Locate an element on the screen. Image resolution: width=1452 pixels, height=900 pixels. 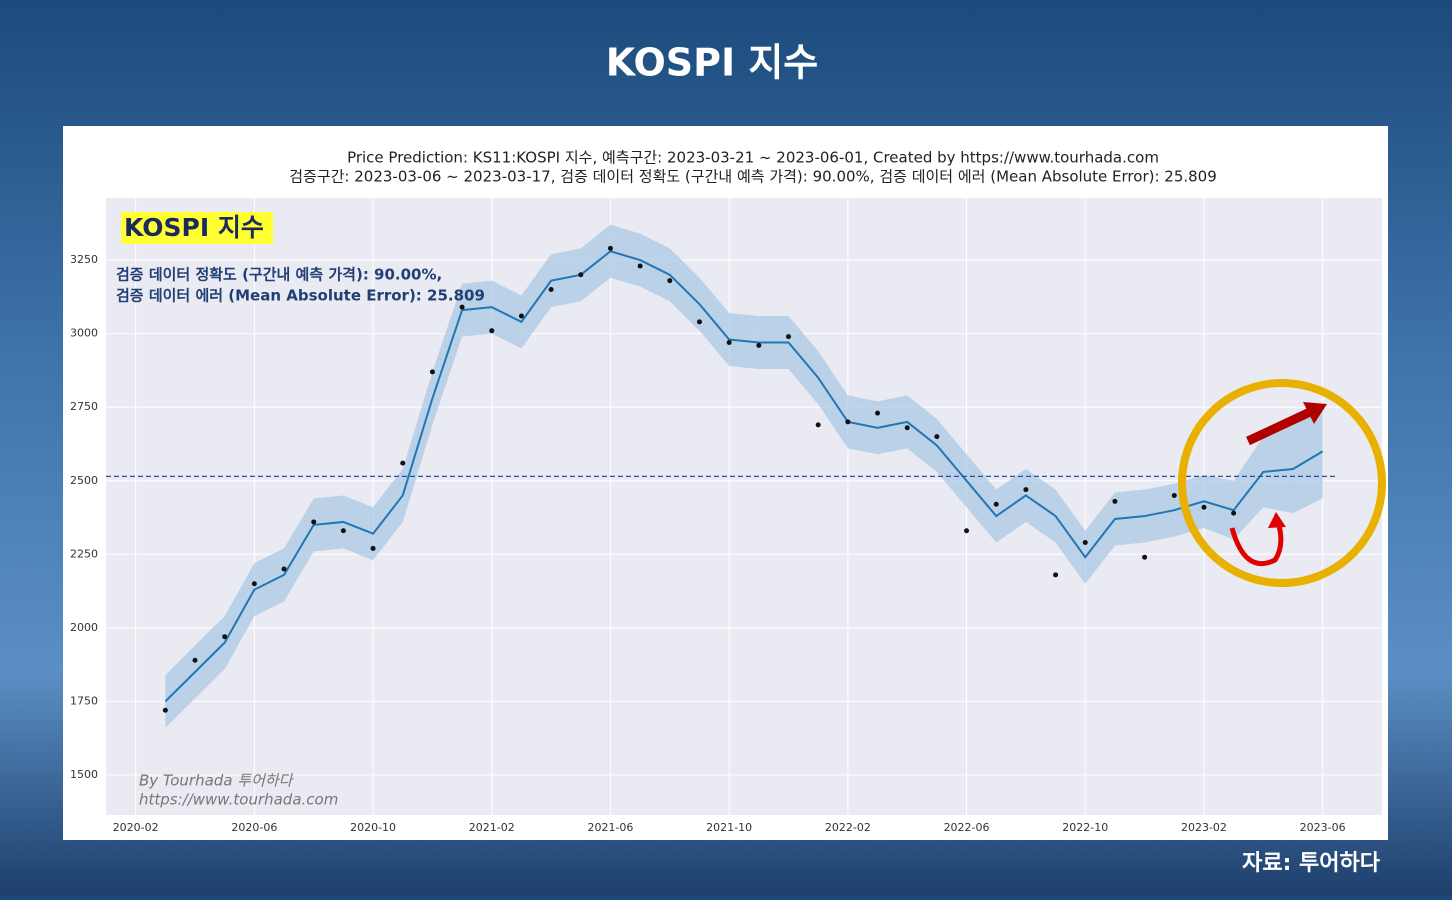
label-bg is located at coordinates (197, 228).